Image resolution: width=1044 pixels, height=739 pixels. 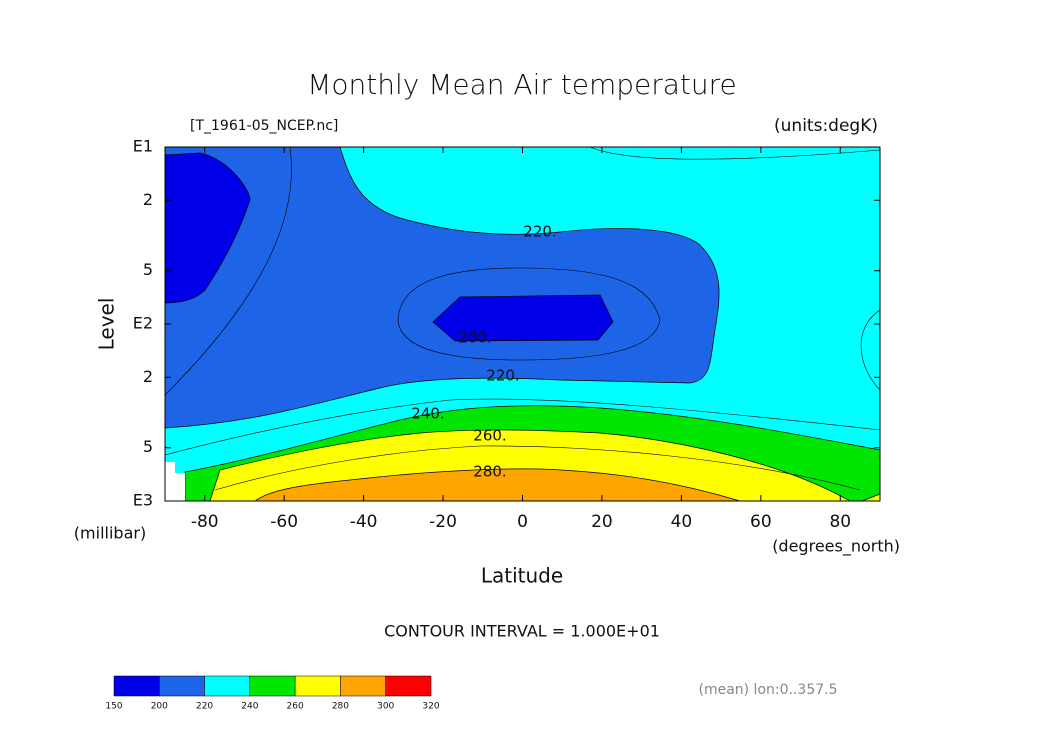 What do you see at coordinates (522, 522) in the screenshot?
I see `x-tick-label: 0` at bounding box center [522, 522].